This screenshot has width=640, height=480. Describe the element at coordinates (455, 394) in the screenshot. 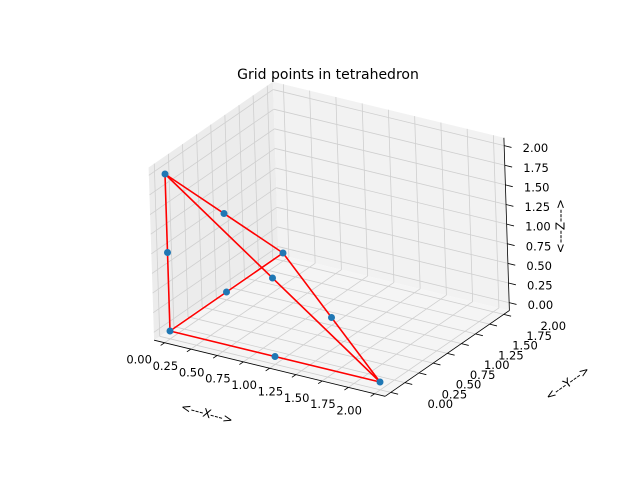

I see `y-tick-label: 0.25` at that location.